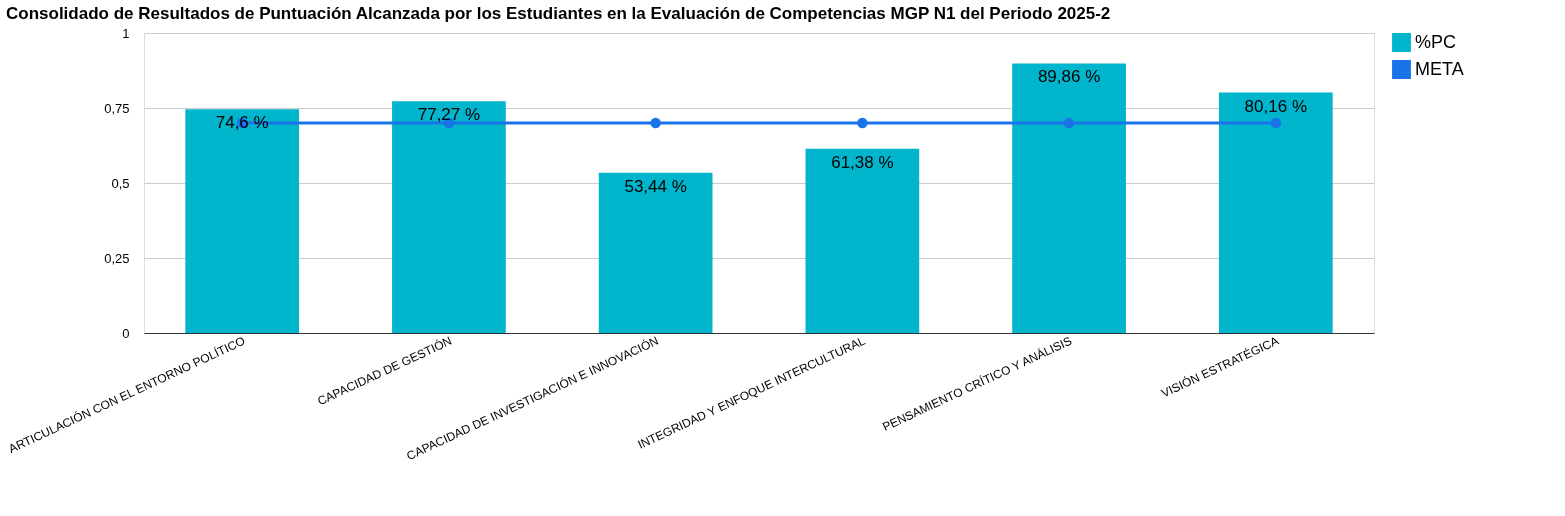 The image size is (1565, 516). What do you see at coordinates (862, 162) in the screenshot?
I see `data-label: 61,38 %` at bounding box center [862, 162].